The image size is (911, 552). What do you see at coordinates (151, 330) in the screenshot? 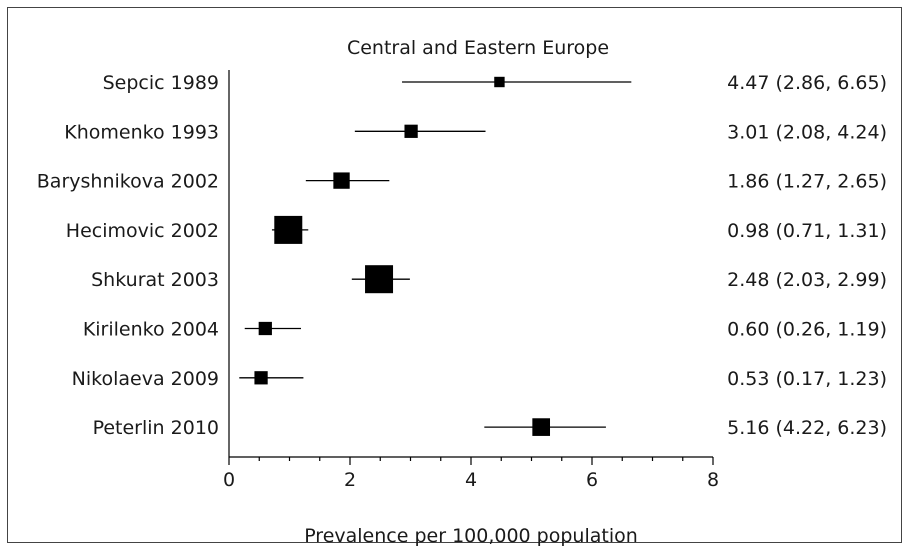
I see `study-label: Kirilenko 2004` at bounding box center [151, 330].